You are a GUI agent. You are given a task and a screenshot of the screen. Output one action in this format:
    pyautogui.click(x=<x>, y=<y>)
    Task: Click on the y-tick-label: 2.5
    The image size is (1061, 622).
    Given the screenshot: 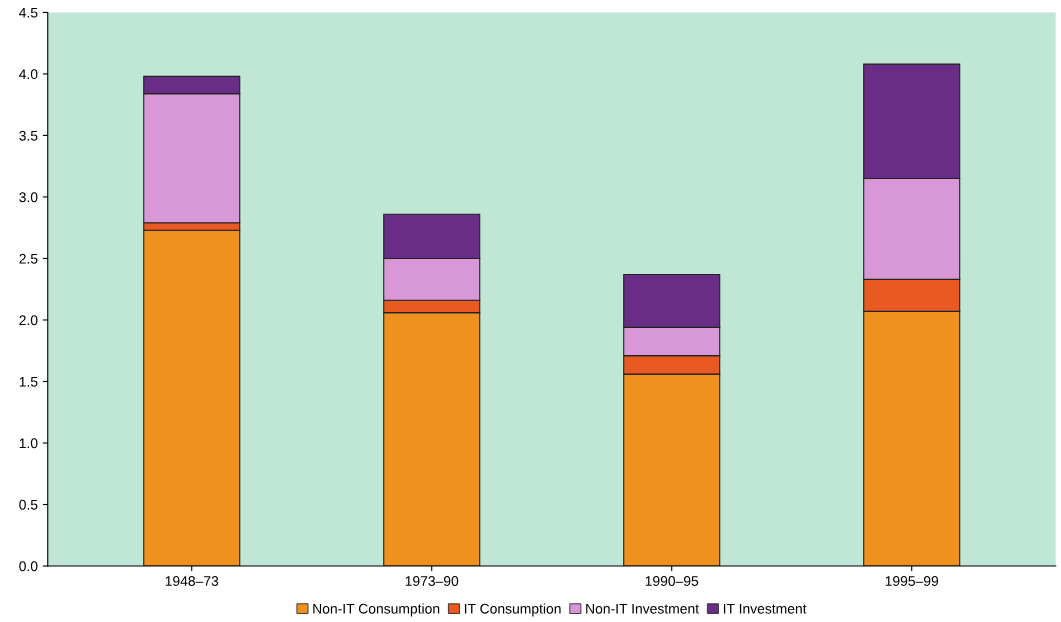 What is the action you would take?
    pyautogui.click(x=28, y=258)
    